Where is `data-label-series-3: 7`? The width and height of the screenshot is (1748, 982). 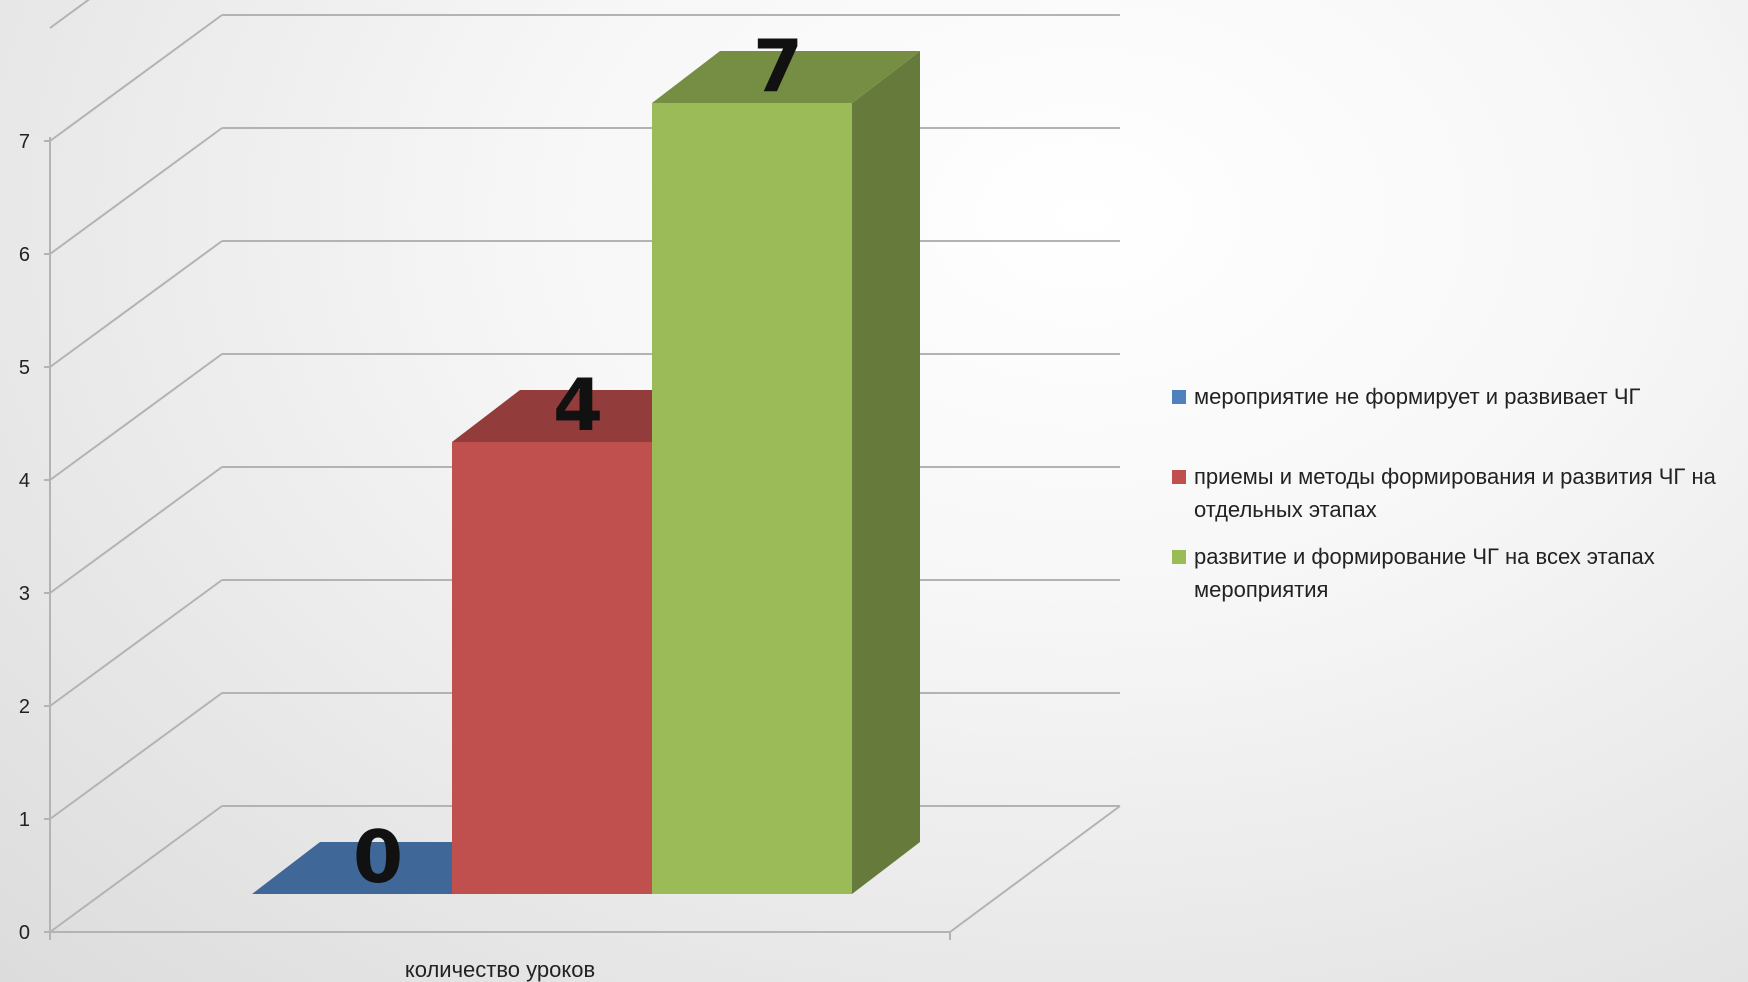
data-label-series-3: 7 is located at coordinates (778, 66).